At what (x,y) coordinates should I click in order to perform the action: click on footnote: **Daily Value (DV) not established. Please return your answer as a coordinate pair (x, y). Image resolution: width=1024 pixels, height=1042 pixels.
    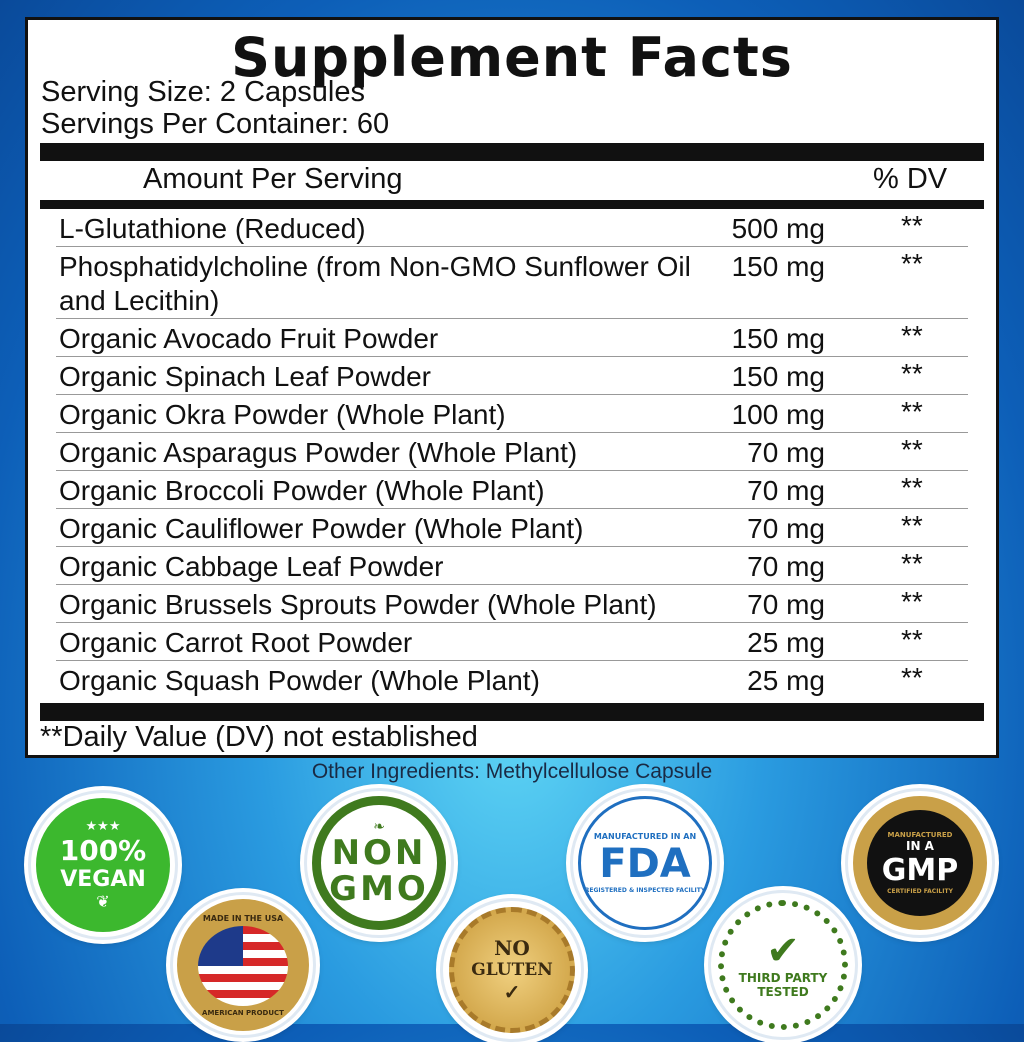
    Looking at the image, I should click on (259, 737).